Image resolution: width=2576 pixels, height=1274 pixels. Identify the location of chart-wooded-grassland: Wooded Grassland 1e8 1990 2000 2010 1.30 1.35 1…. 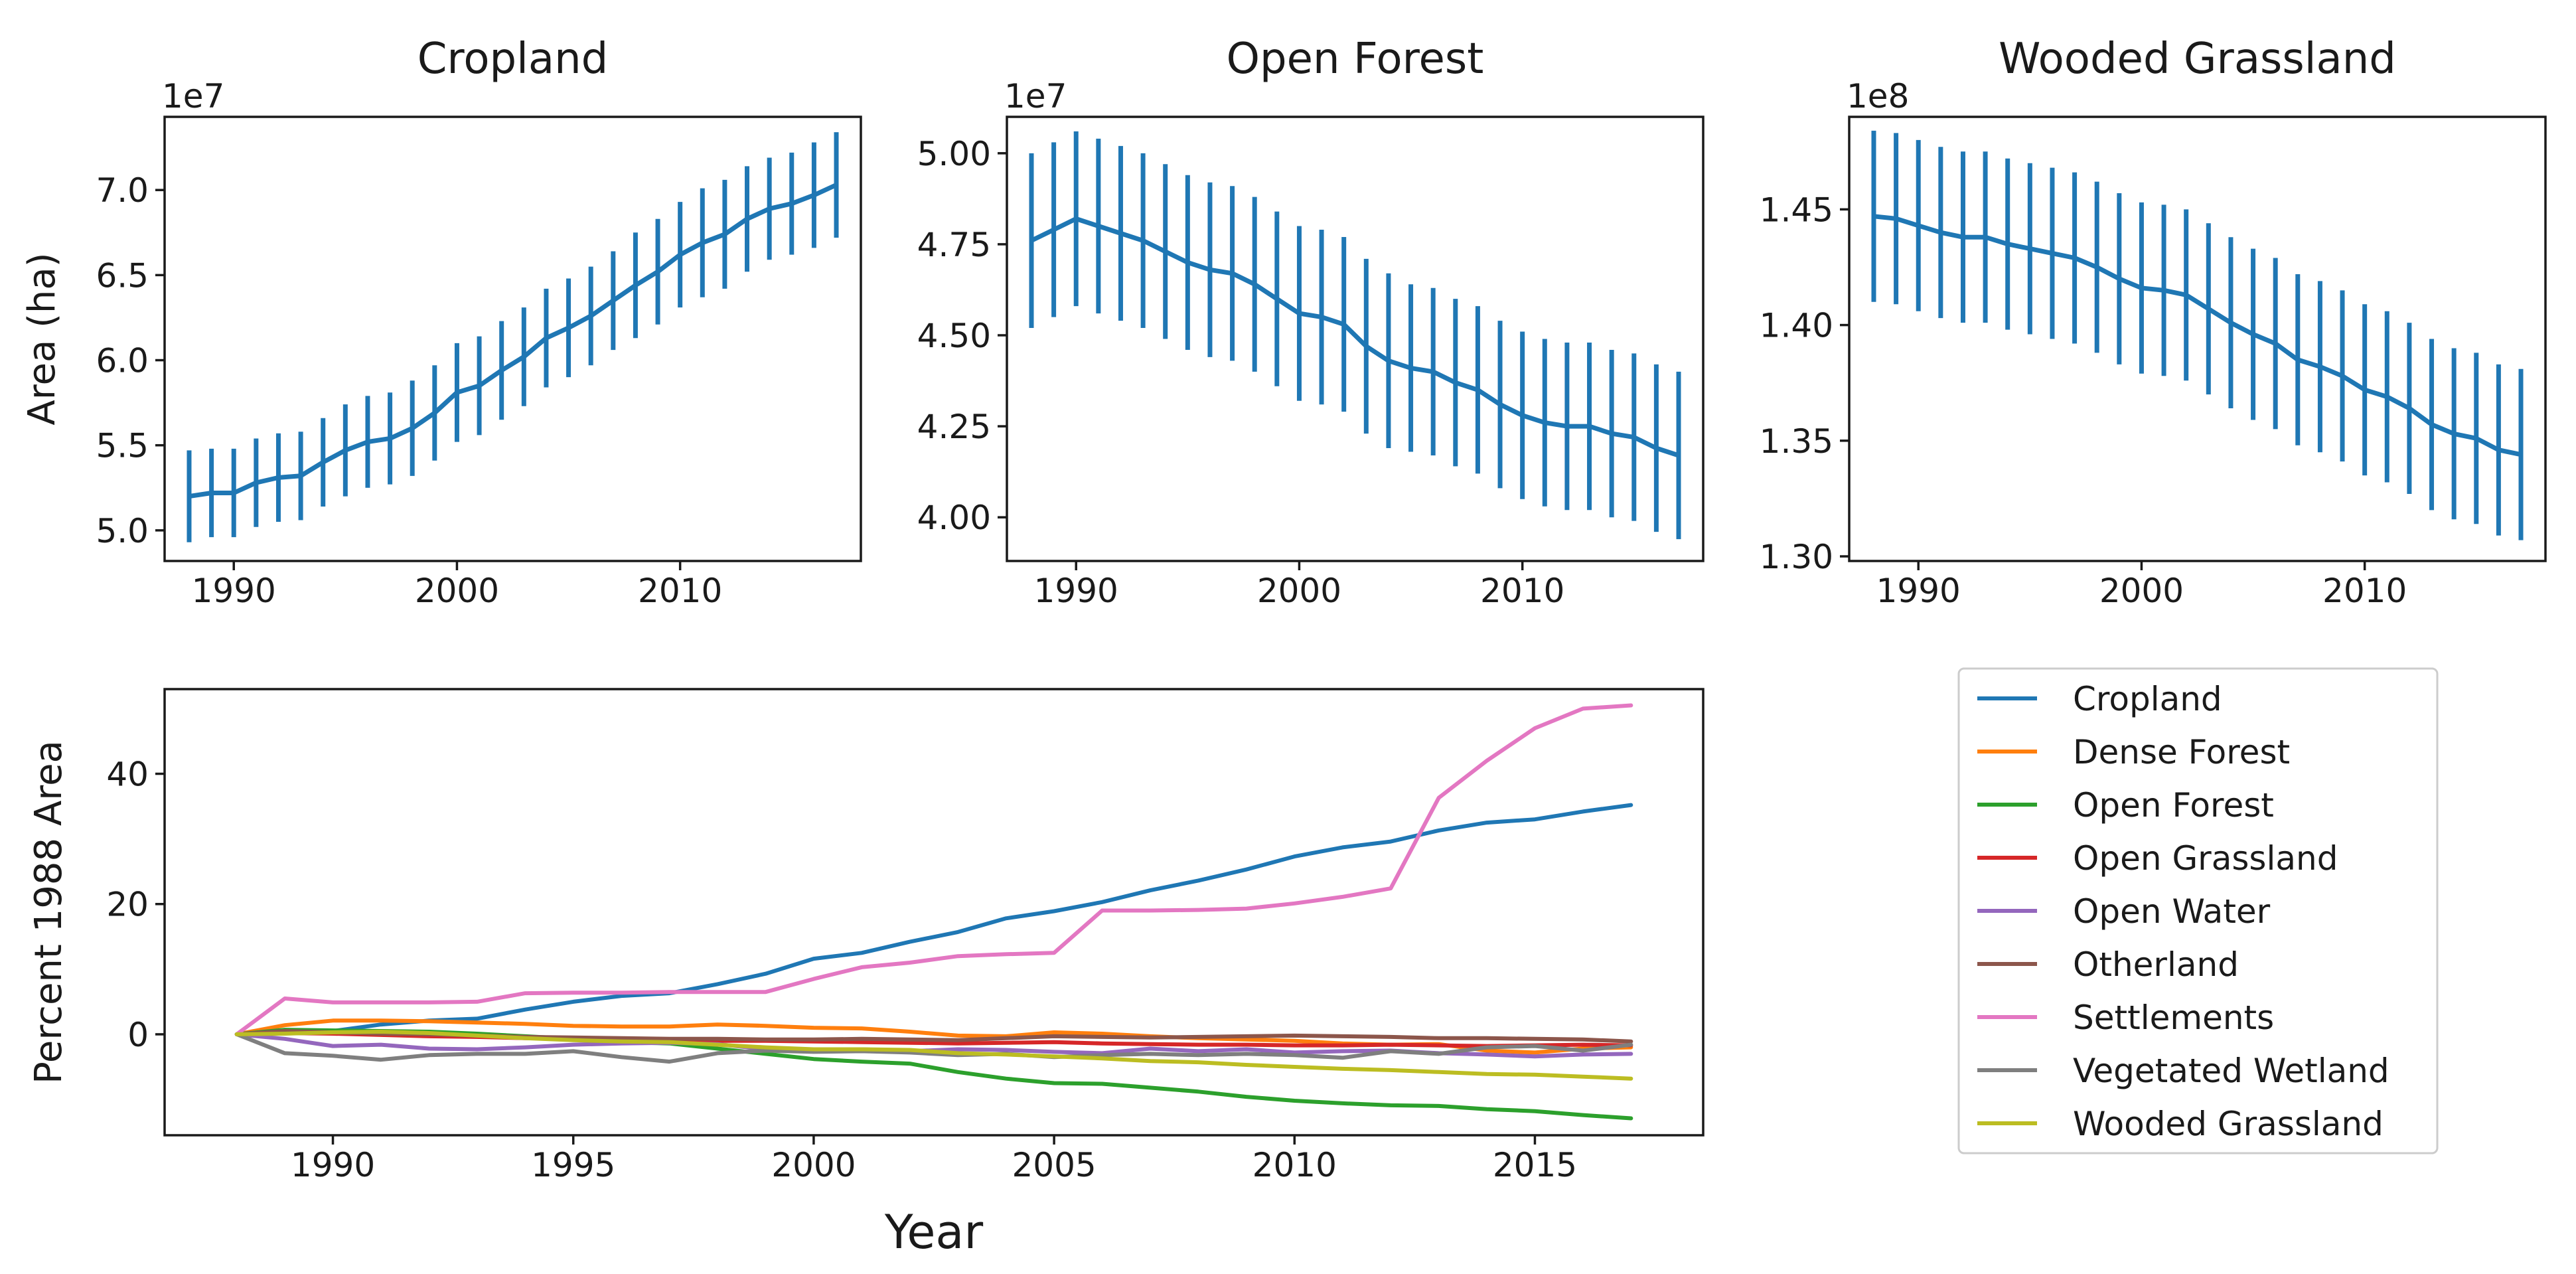
(2153, 322).